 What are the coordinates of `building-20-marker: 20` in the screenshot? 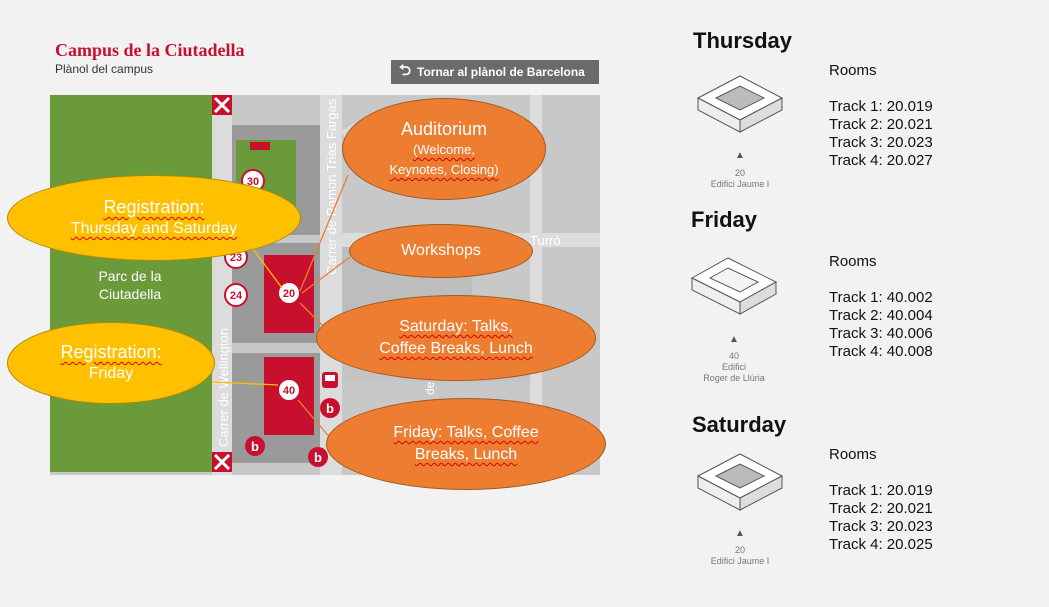 It's located at (289, 293).